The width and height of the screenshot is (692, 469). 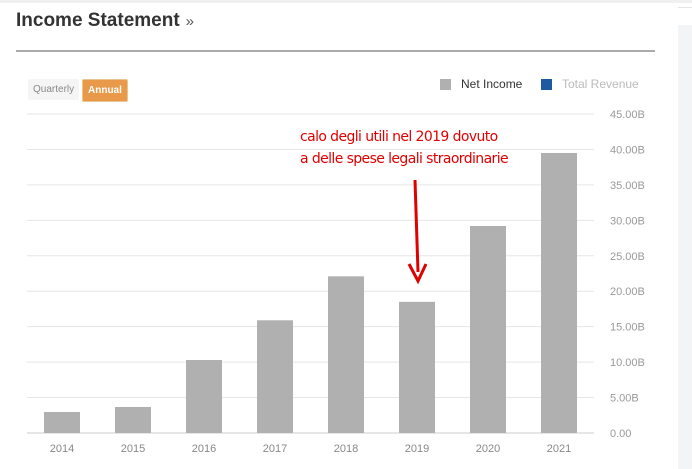 I want to click on annotation-arrow-shaft, so click(x=416, y=226).